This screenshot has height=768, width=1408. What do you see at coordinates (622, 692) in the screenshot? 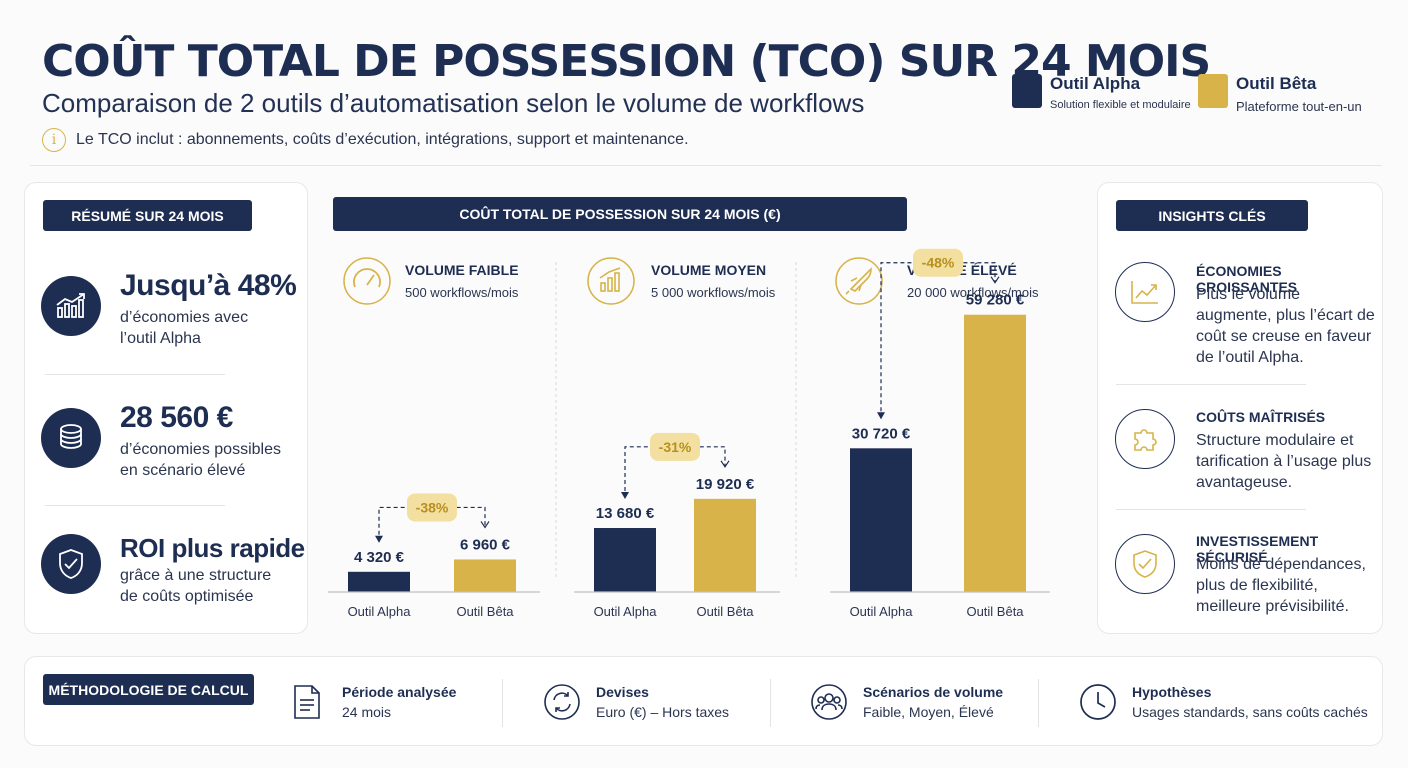
I see `methodology-title-currency: Devises` at bounding box center [622, 692].